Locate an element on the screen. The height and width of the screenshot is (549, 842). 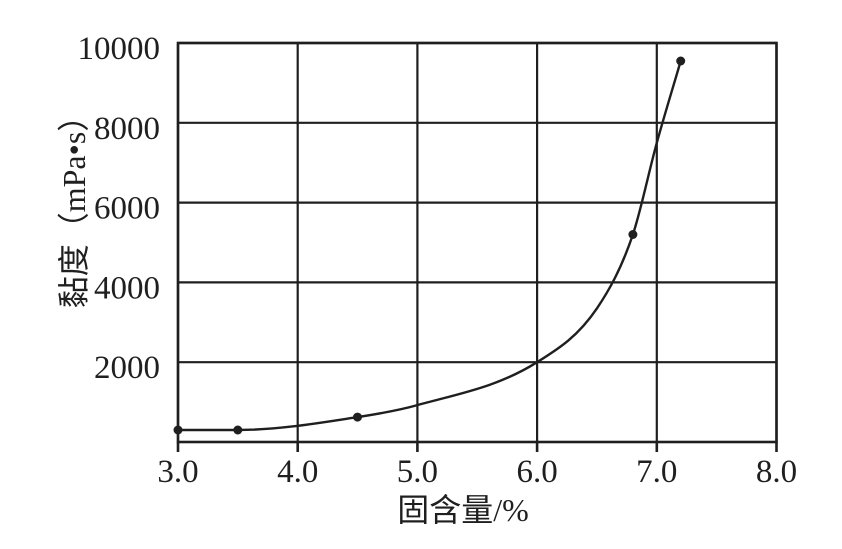
x-tick-label: 5.0 is located at coordinates (417, 472).